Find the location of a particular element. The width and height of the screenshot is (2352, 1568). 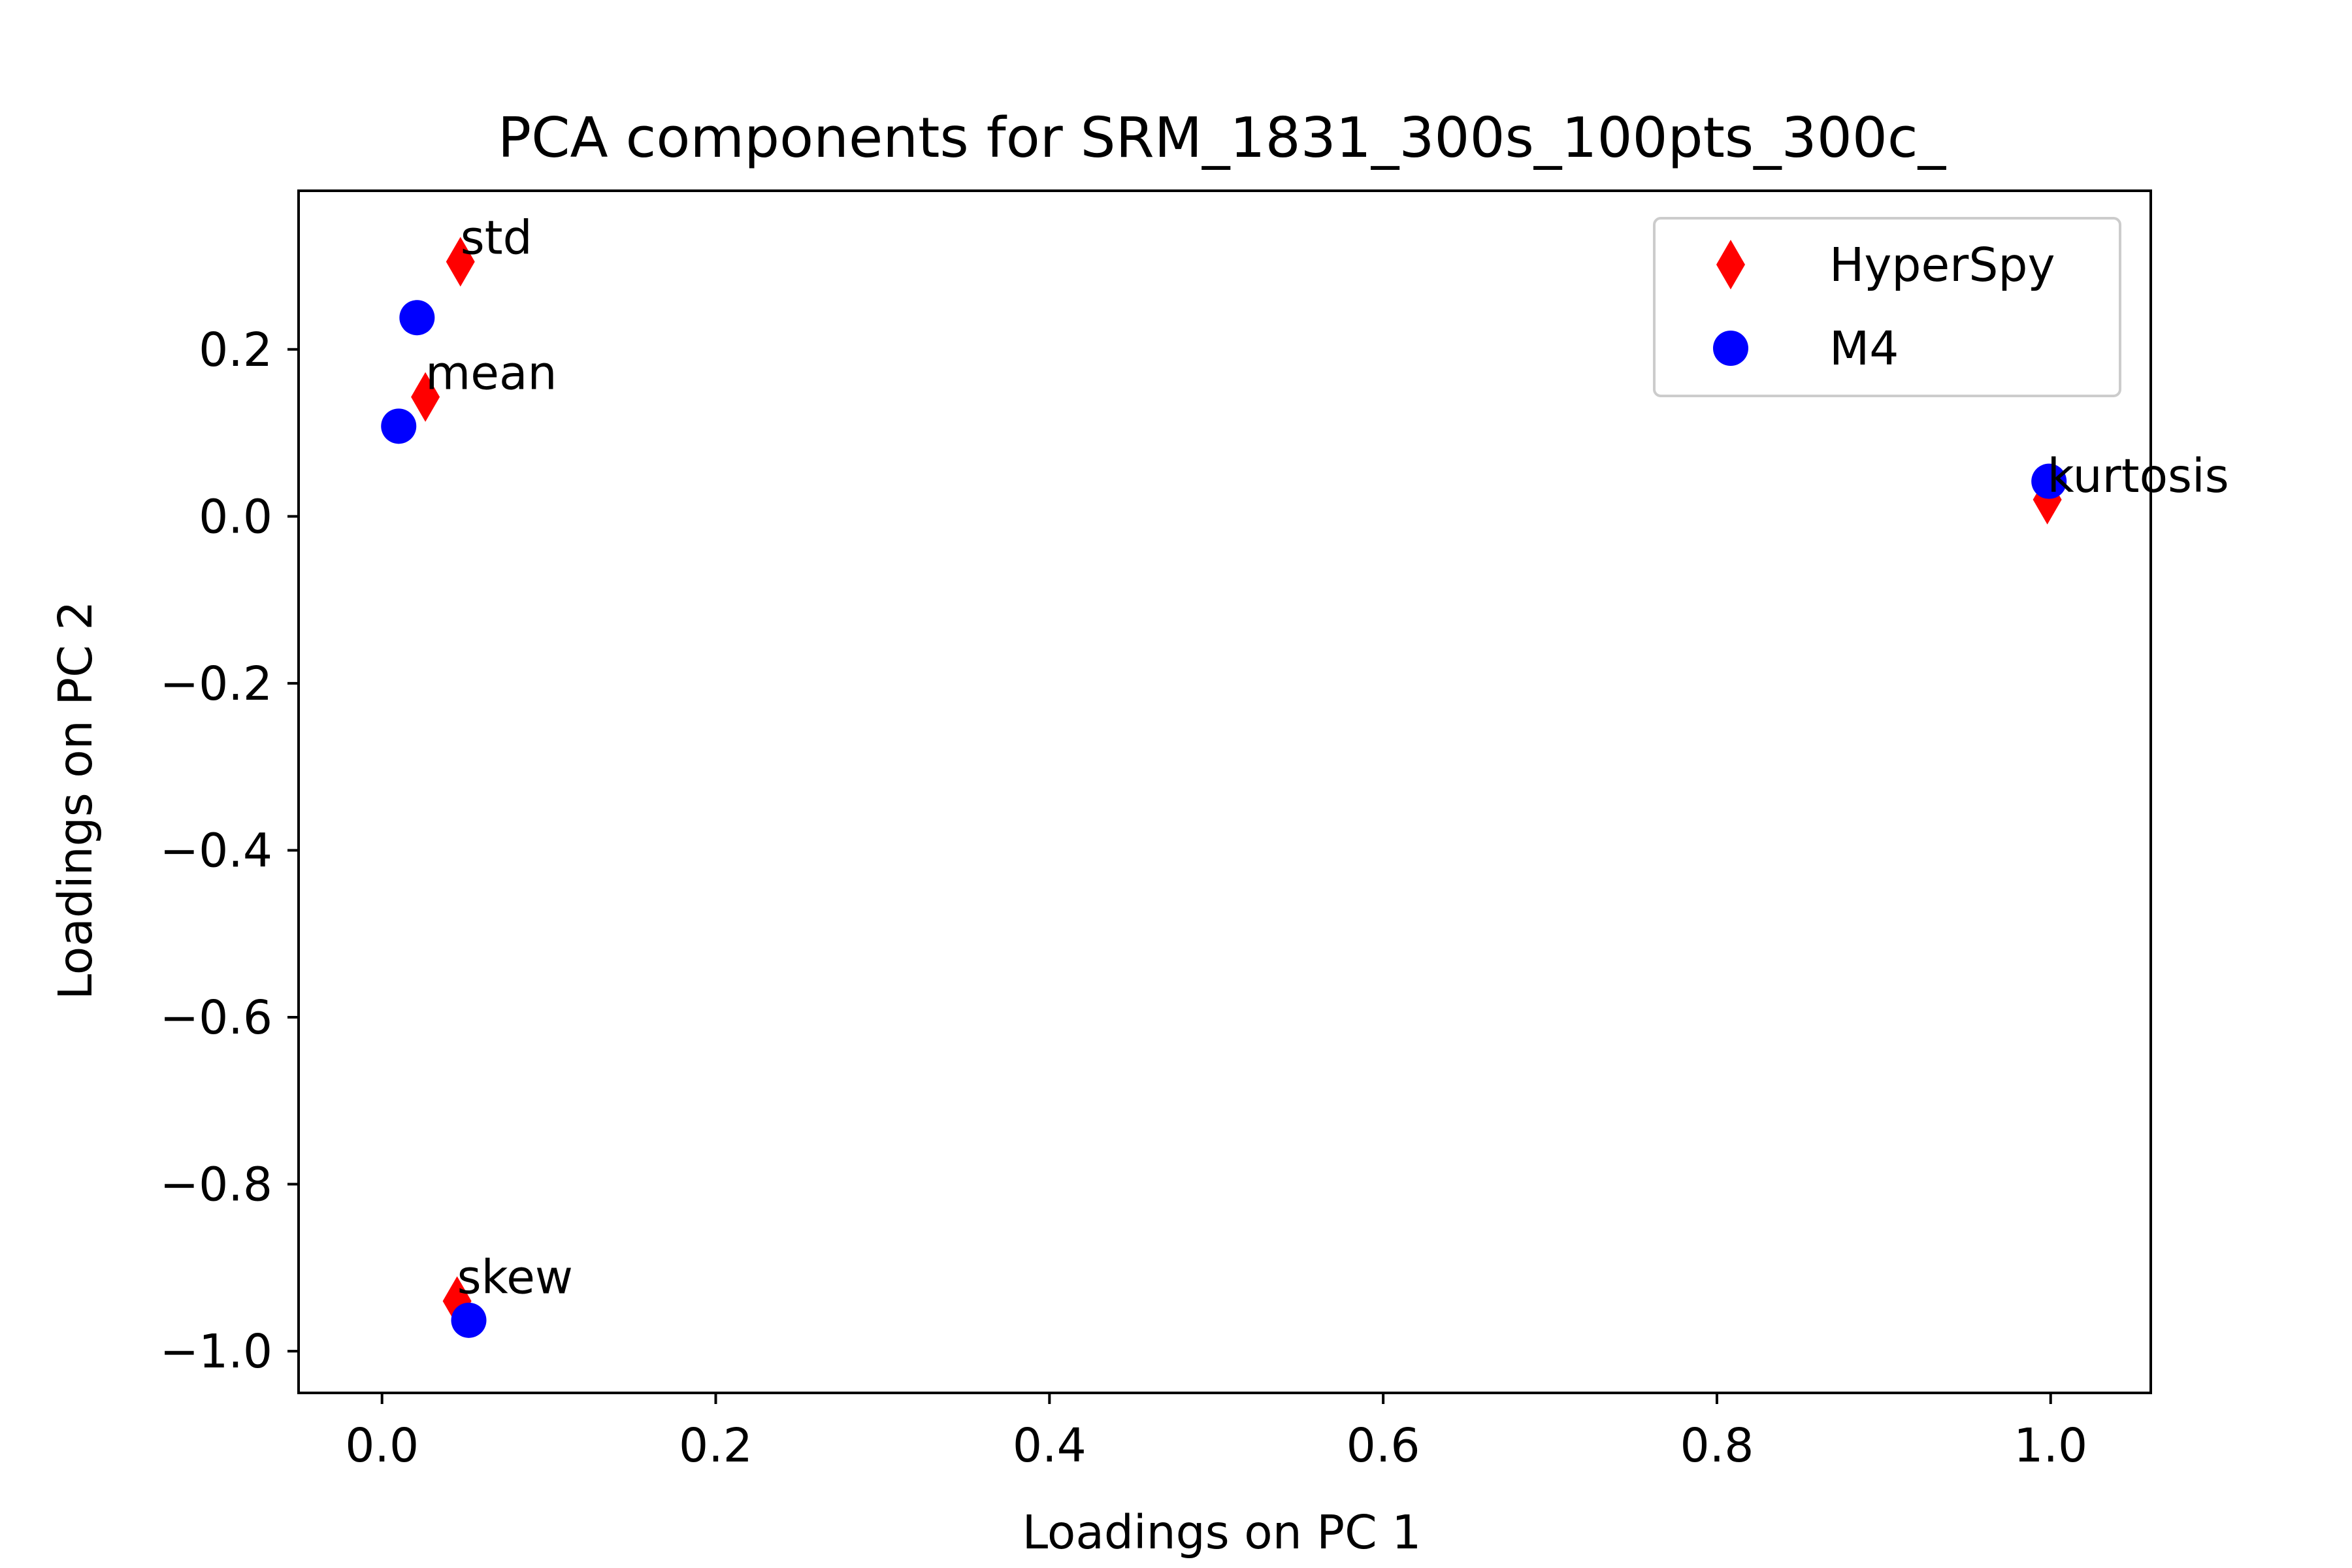

x-tick-label: 0.8 is located at coordinates (1717, 1445).